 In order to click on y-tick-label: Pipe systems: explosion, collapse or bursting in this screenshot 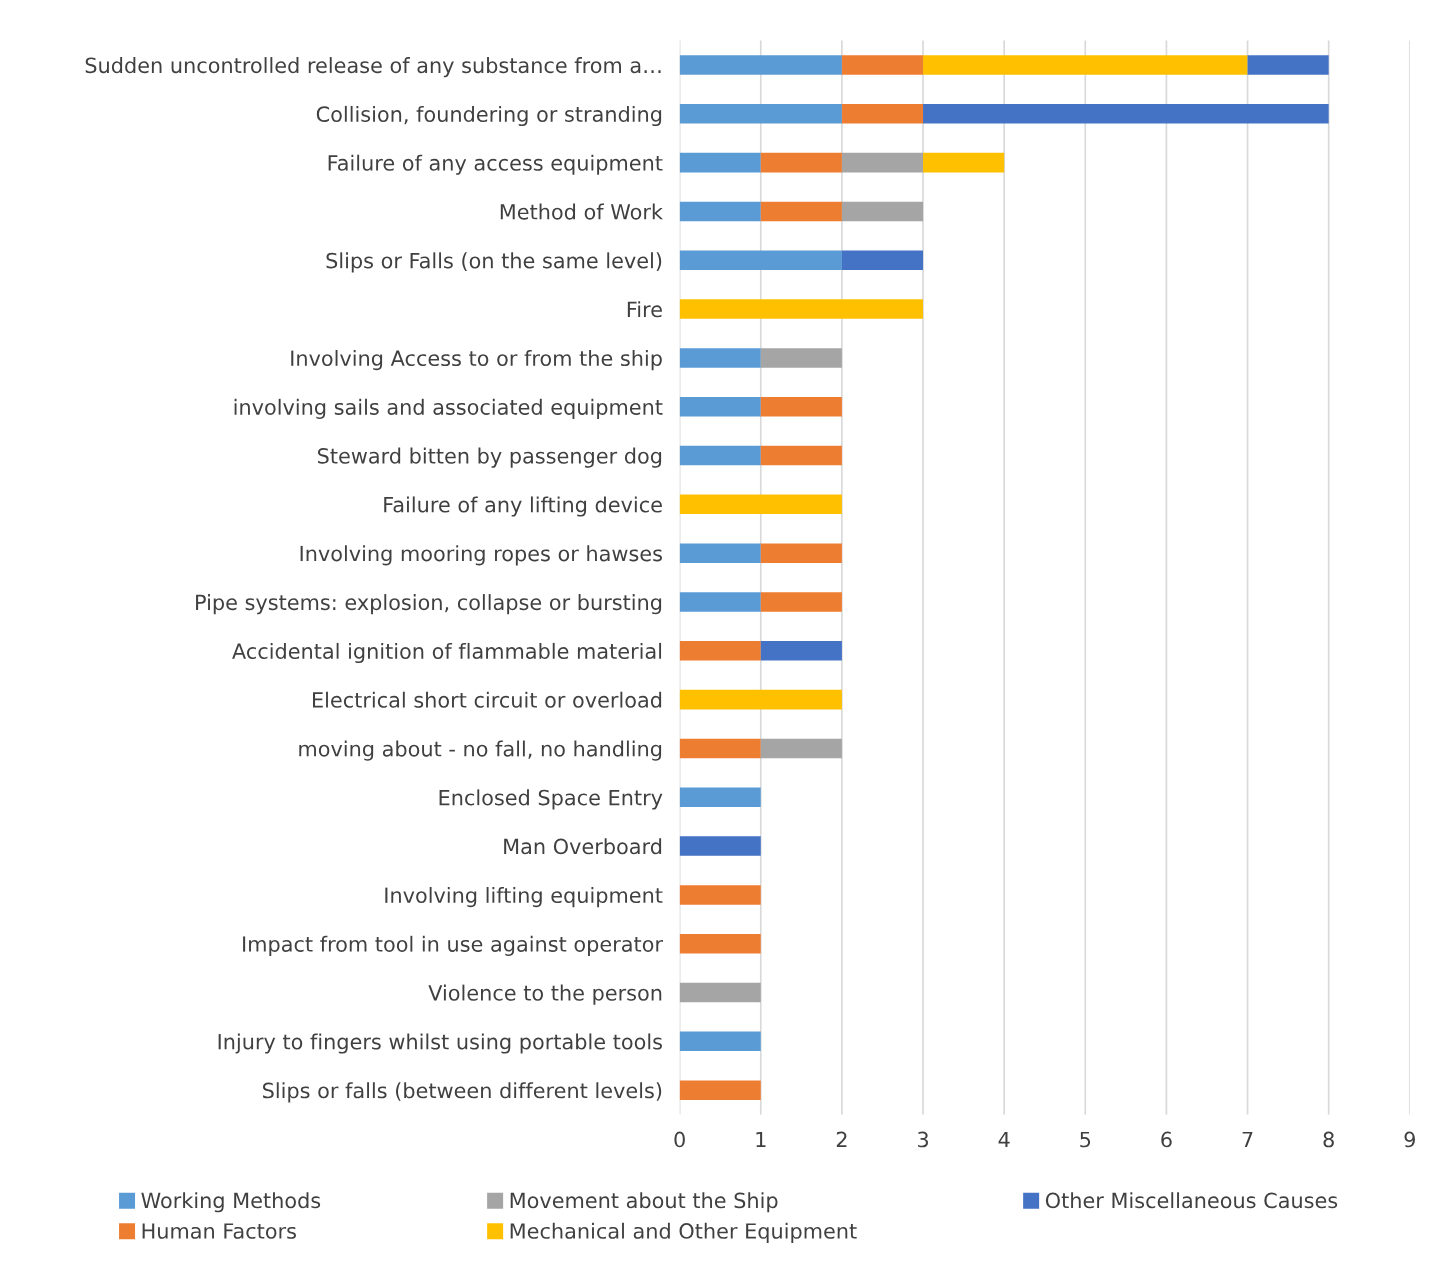, I will do `click(429, 604)`.